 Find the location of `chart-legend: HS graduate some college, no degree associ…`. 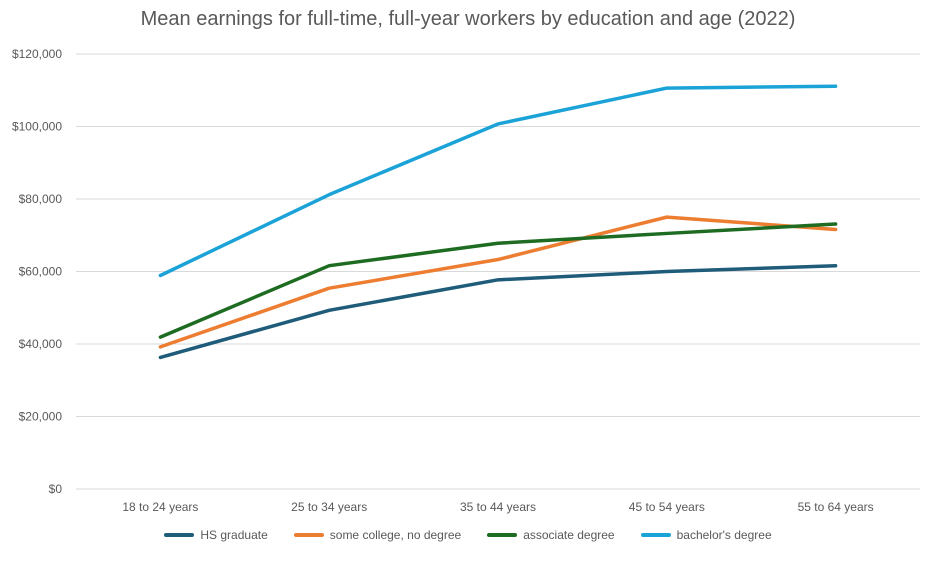

chart-legend: HS graduate some college, no degree associ… is located at coordinates (468, 535).